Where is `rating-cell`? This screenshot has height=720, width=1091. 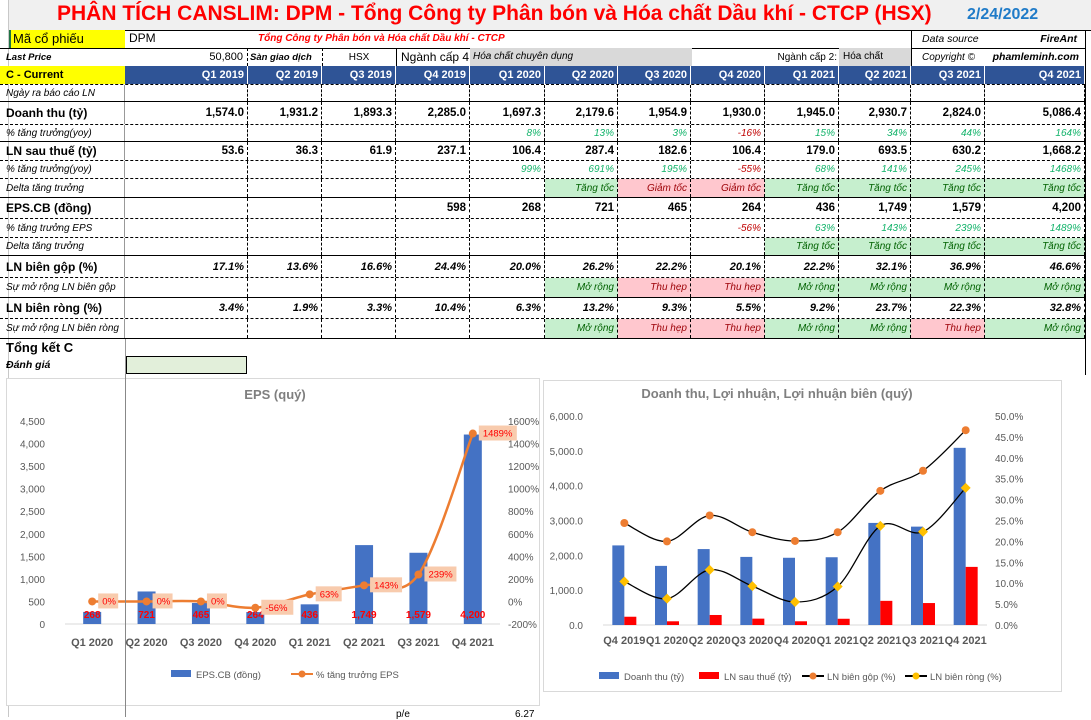
rating-cell is located at coordinates (186, 365).